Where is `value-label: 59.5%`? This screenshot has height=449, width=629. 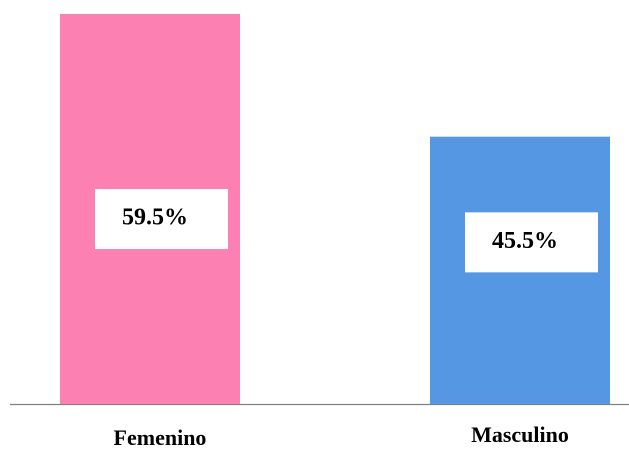
value-label: 59.5% is located at coordinates (155, 218).